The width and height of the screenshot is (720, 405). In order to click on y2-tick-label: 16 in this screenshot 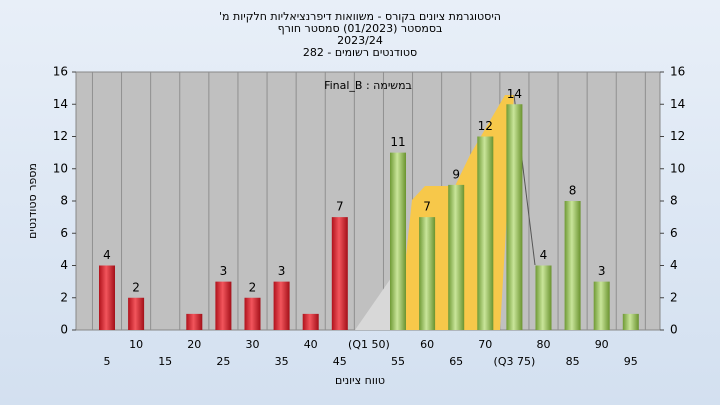, I will do `click(677, 72)`.